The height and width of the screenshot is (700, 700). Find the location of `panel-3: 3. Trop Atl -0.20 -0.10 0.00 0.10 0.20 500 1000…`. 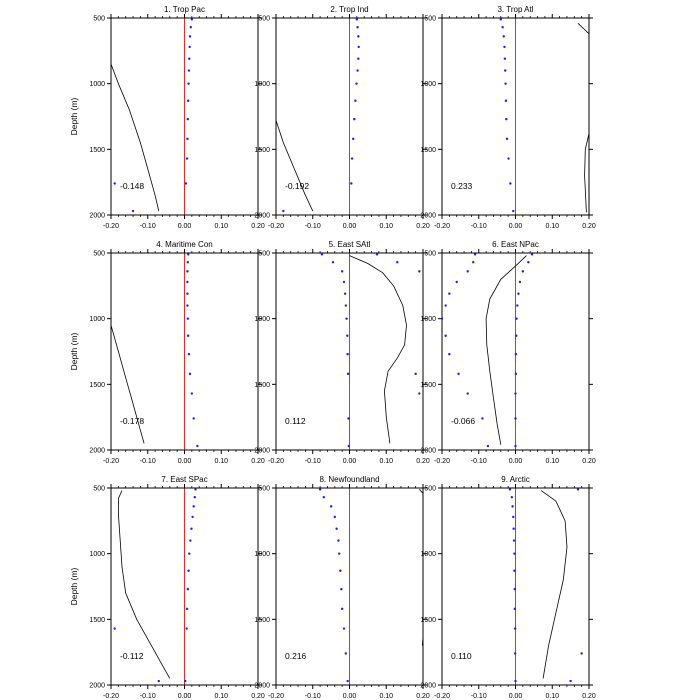

panel-3: 3. Trop Atl -0.20 -0.10 0.00 0.10 0.20 500 1000… is located at coordinates (507, 117).